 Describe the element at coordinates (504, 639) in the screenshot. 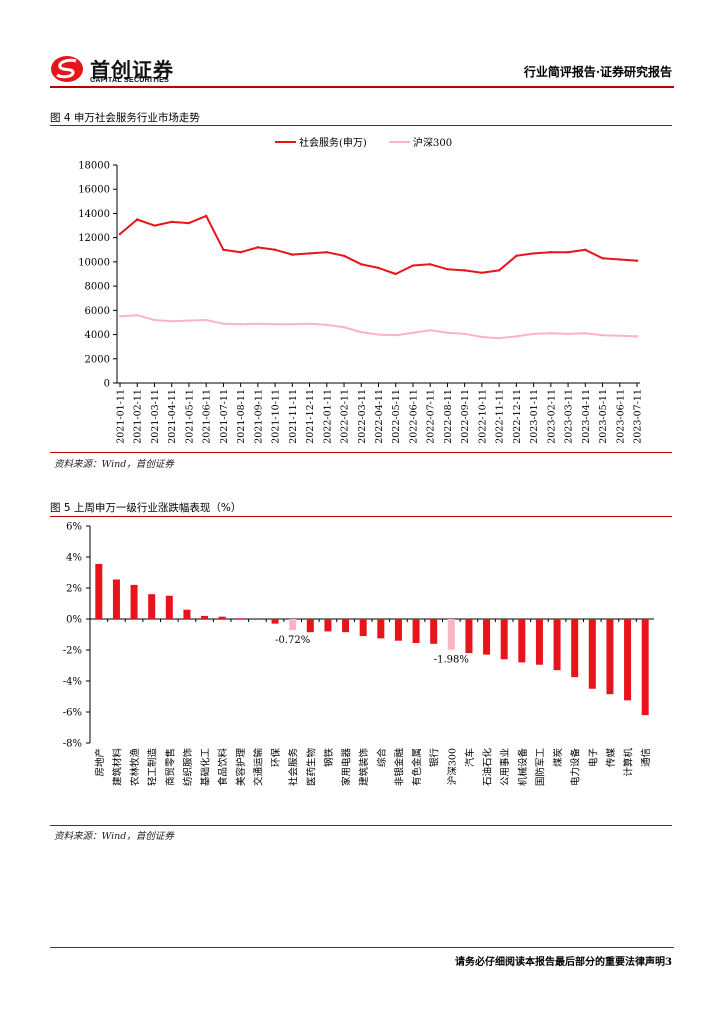

I see `bar-公用事业` at that location.